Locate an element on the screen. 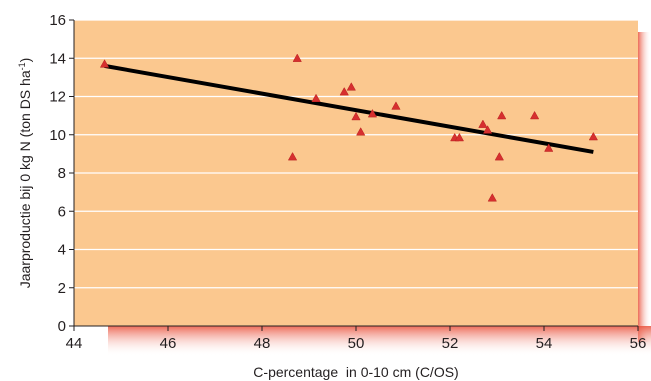  y-tick-labels: 0 2 4 6 8 10 12 14 16 is located at coordinates (57, 173).